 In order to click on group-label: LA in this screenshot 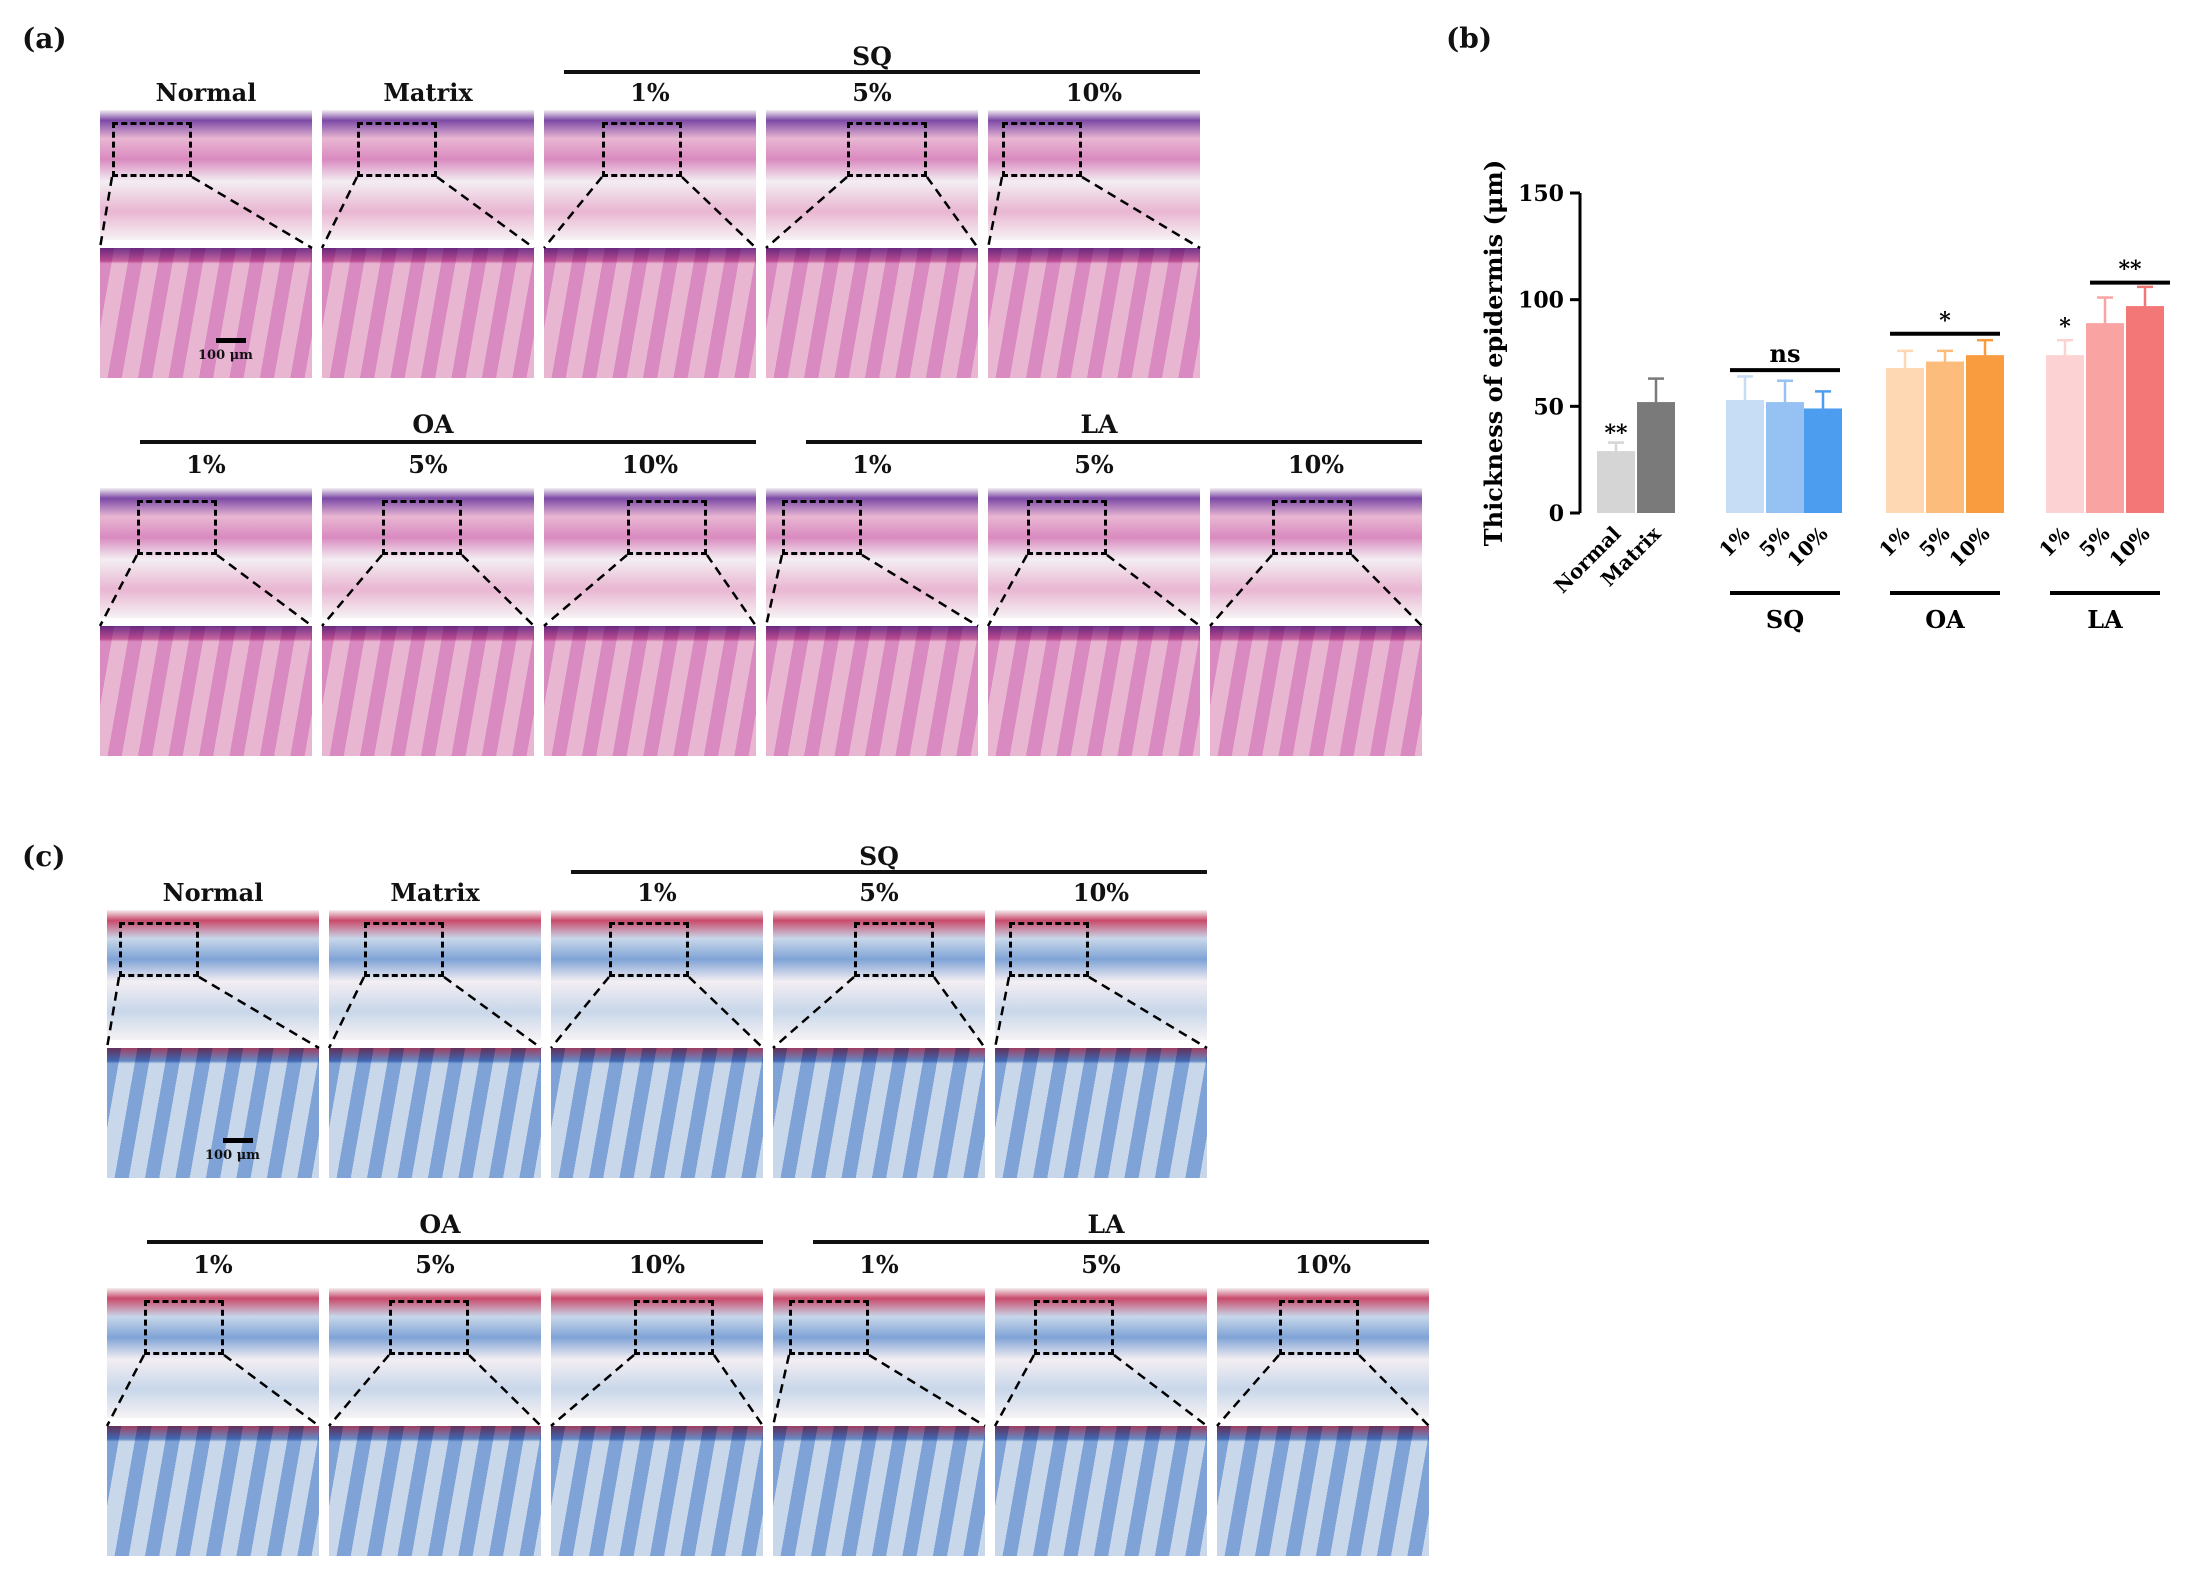, I will do `click(1099, 424)`.